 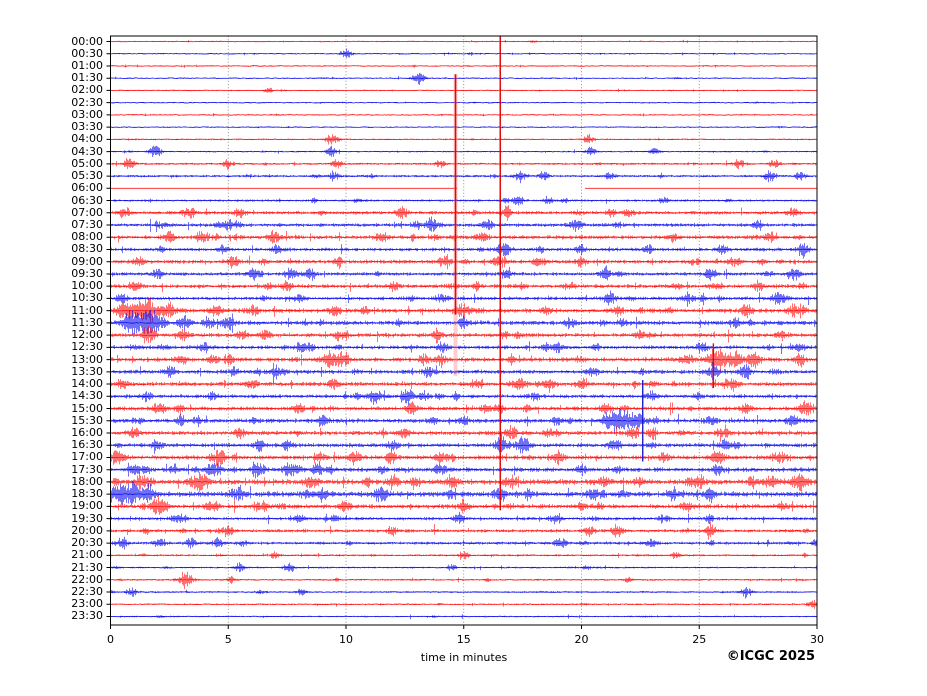 I want to click on row-label: 09:00, so click(x=87, y=261).